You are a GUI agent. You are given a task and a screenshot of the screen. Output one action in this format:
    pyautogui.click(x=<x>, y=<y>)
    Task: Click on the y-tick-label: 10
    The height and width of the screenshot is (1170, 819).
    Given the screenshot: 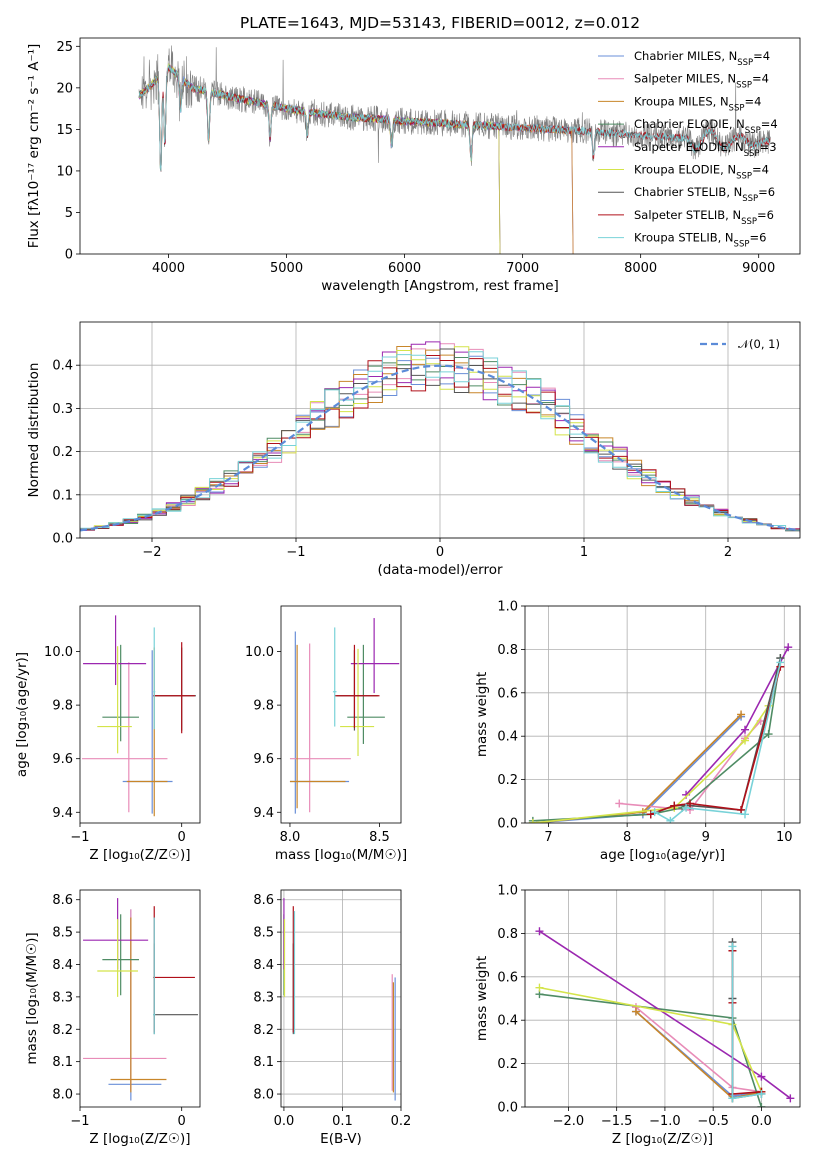 What is the action you would take?
    pyautogui.click(x=64, y=171)
    